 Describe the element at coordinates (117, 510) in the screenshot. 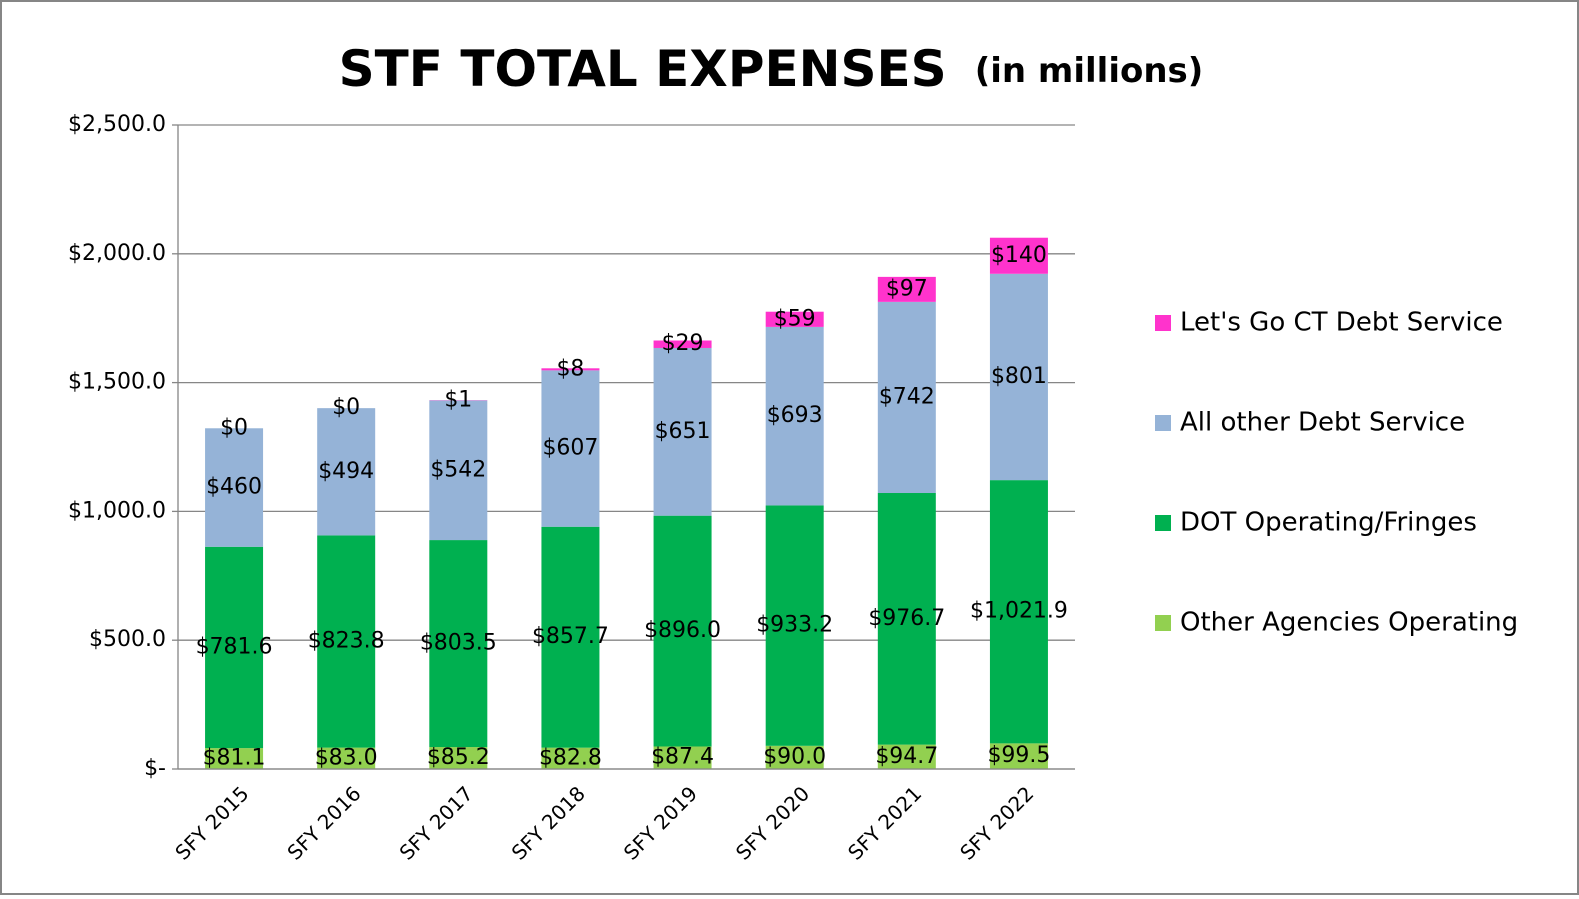

I see `y-tick-label: $1,000.0` at that location.